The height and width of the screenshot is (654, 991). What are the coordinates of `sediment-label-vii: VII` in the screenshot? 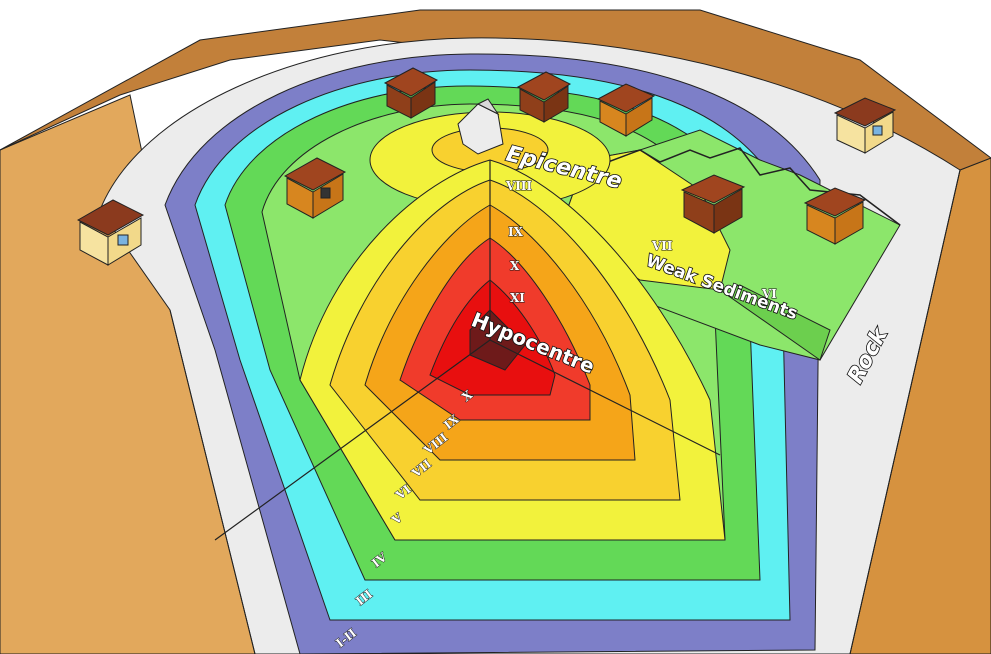 It's located at (662, 246).